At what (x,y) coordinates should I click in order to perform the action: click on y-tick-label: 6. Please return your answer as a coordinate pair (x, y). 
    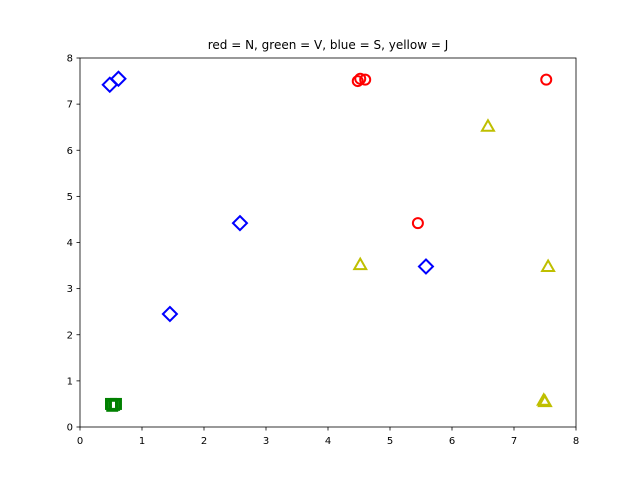
    Looking at the image, I should click on (70, 151).